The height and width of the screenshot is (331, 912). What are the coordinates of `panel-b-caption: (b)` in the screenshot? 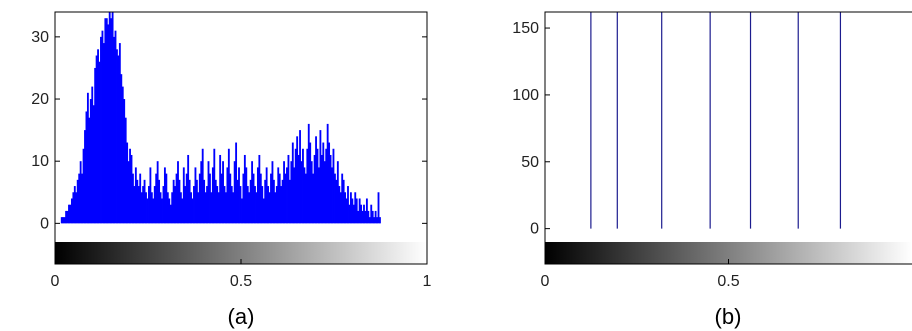 It's located at (728, 316).